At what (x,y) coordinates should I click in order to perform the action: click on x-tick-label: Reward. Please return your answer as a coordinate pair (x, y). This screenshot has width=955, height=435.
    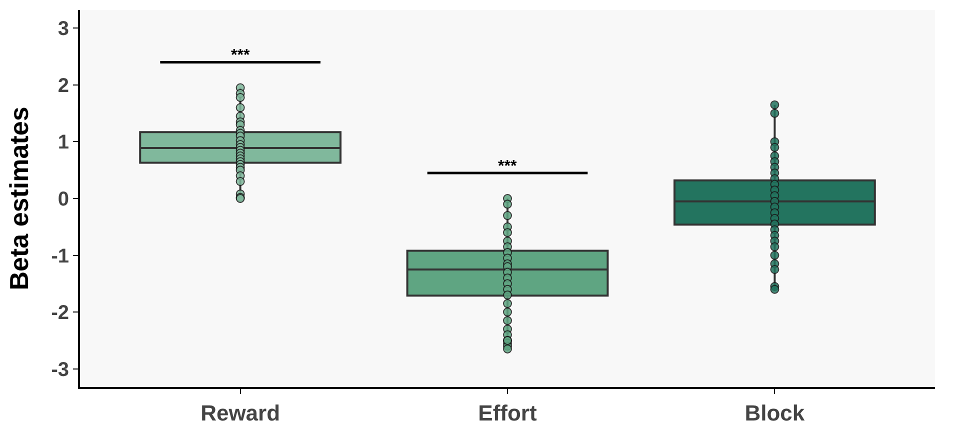
    Looking at the image, I should click on (240, 413).